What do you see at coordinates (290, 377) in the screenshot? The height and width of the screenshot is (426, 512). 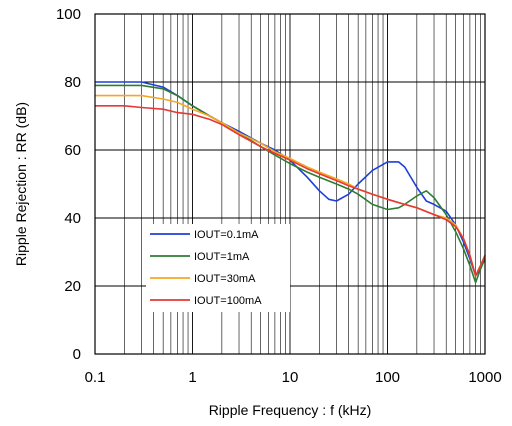 I see `x-tick-label: 10` at bounding box center [290, 377].